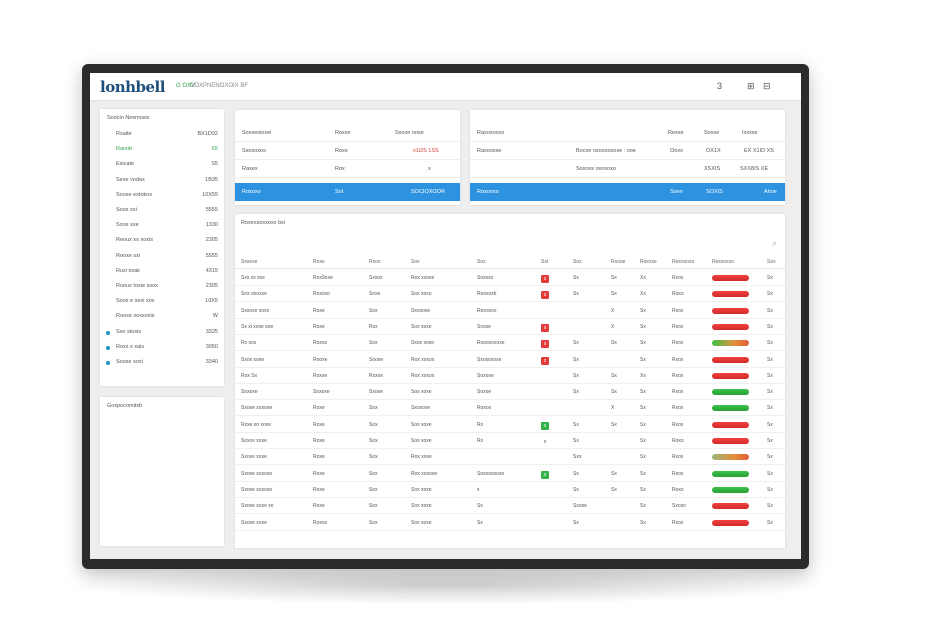 The height and width of the screenshot is (626, 942). I want to click on card-highlight-row: Roxoxo Sot SOCIOXOOR, so click(347, 192).